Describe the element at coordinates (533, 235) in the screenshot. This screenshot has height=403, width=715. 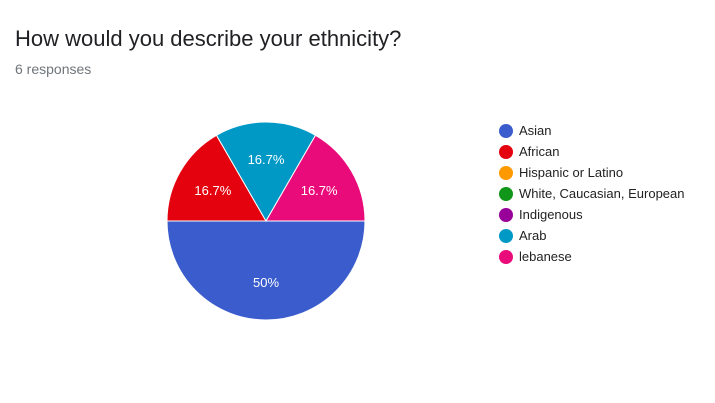
I see `legend-label: Arab` at that location.